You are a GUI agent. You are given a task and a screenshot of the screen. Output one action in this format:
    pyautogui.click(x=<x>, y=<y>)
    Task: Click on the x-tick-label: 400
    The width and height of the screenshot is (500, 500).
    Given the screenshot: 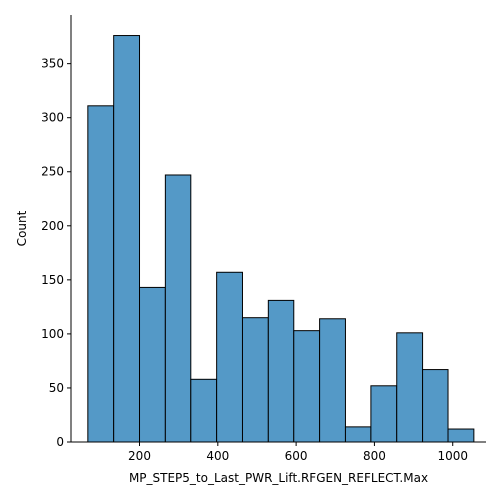 What is the action you would take?
    pyautogui.click(x=217, y=456)
    